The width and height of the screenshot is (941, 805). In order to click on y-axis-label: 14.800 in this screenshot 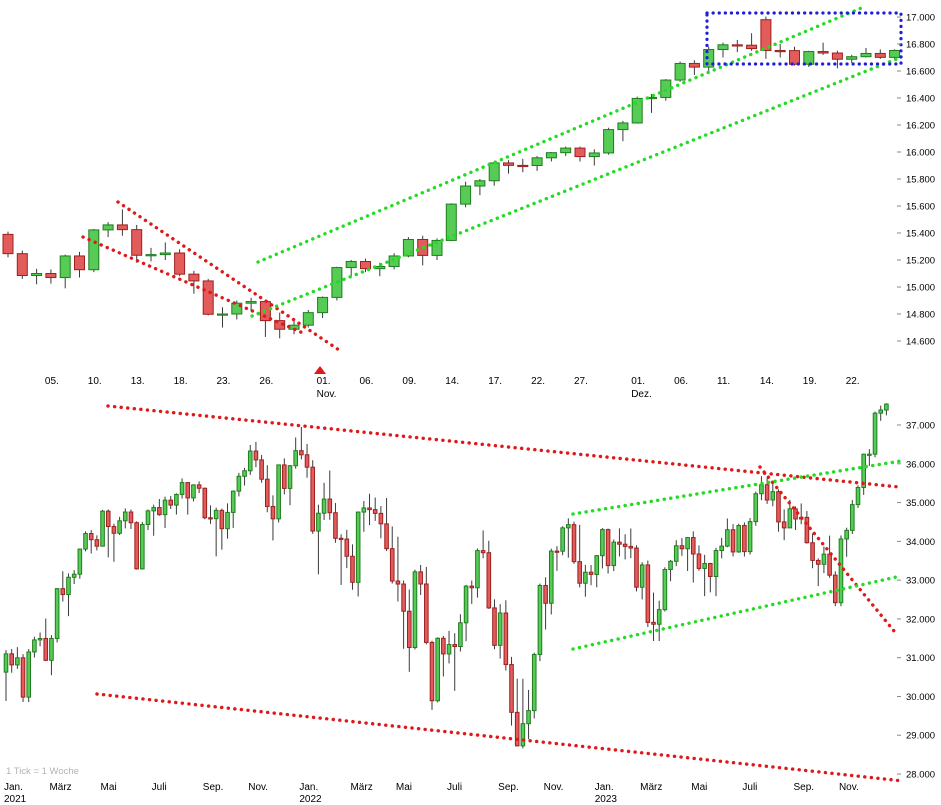, I will do `click(920, 315)`.